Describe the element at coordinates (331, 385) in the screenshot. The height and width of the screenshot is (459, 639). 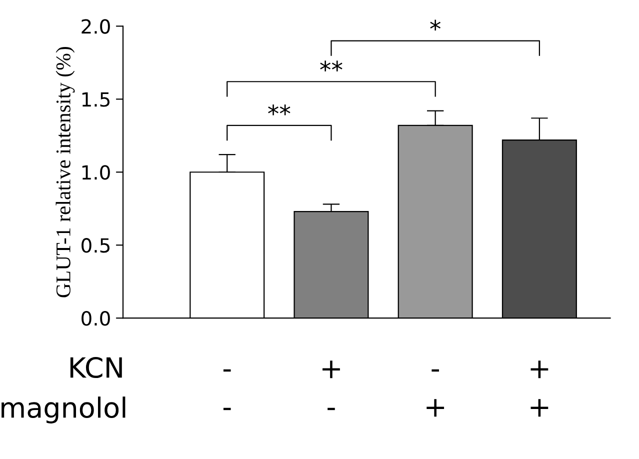
I see `x-tick-label: + -` at that location.